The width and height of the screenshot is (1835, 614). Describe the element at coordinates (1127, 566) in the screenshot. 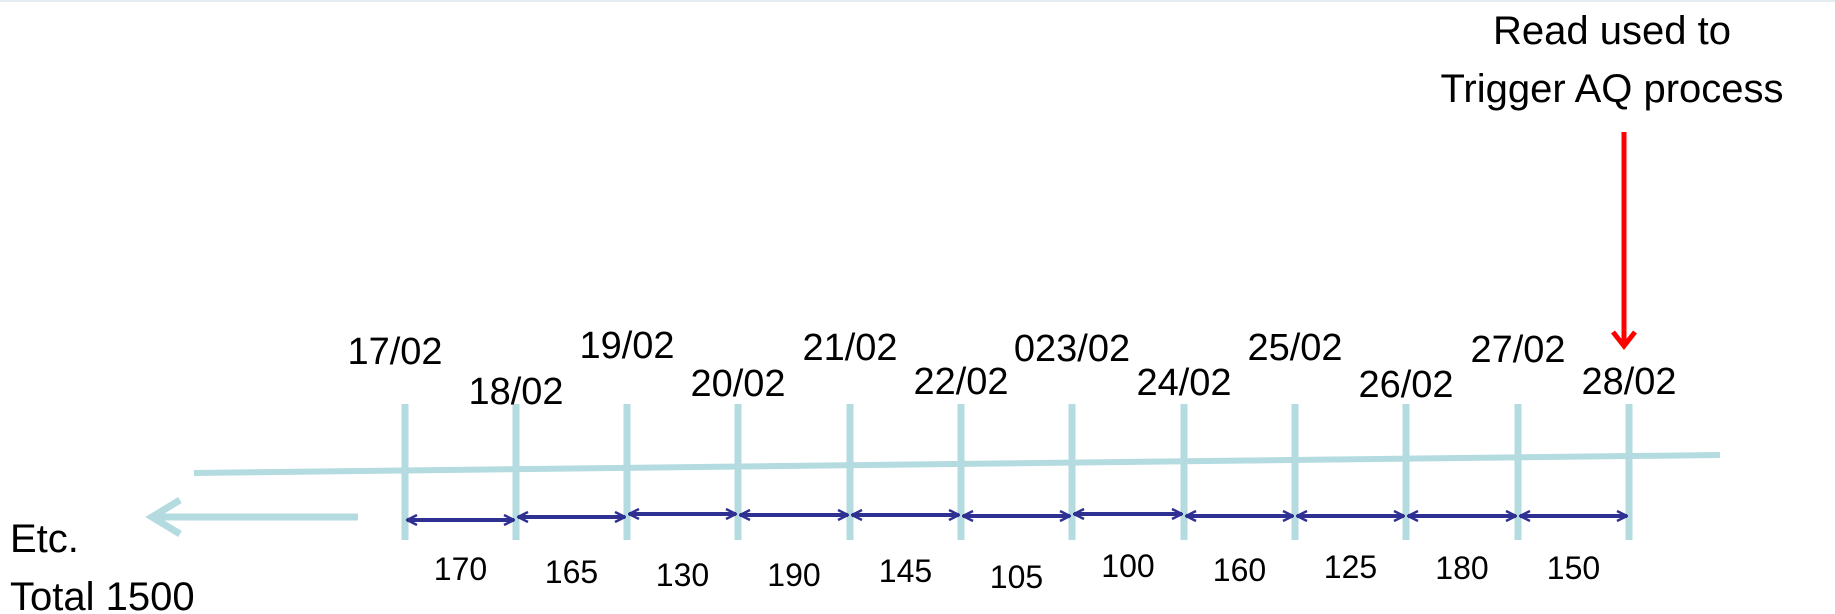

I see `interval-value: 100` at that location.